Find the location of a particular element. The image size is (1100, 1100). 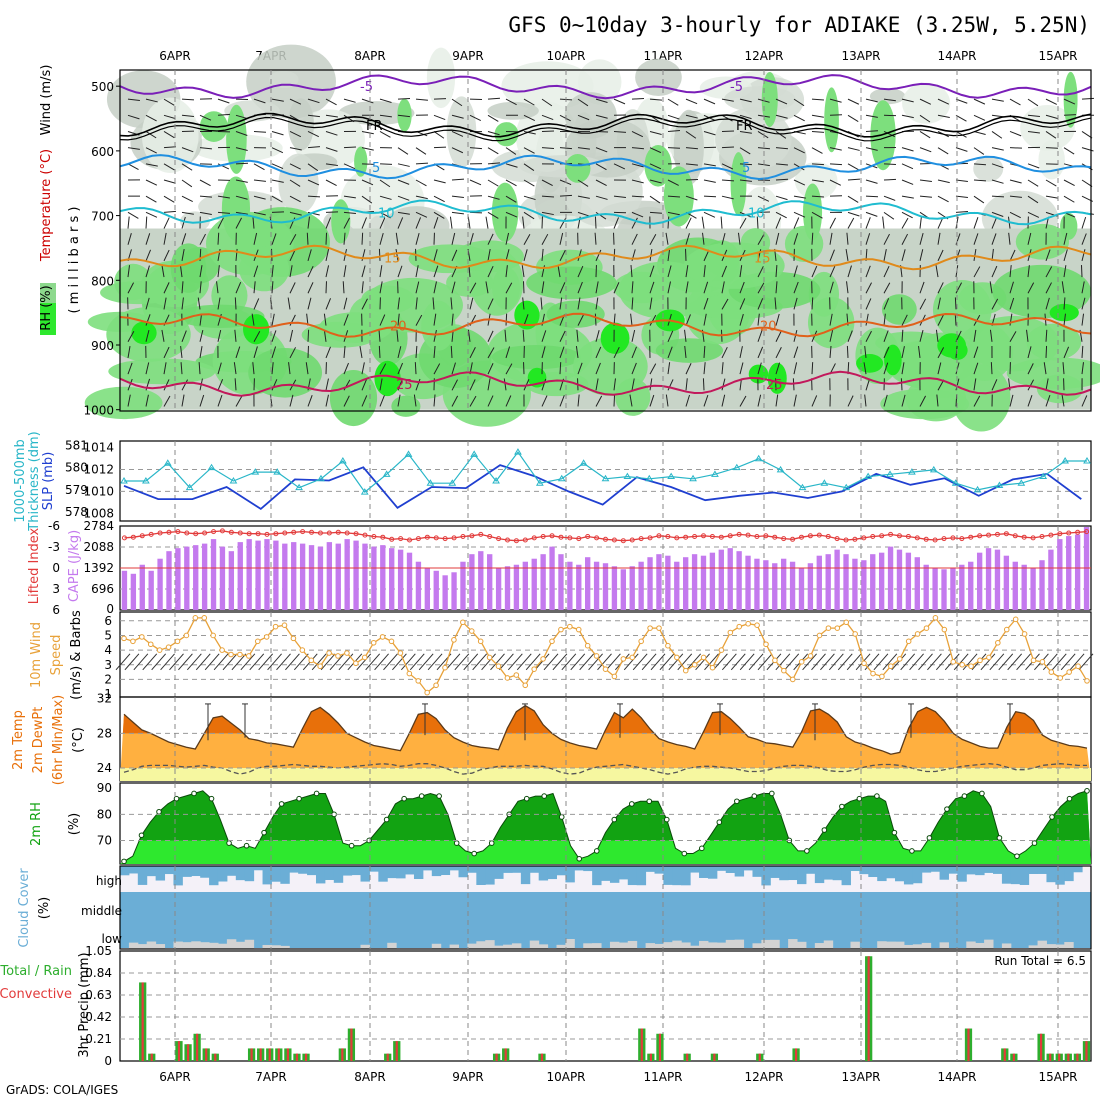

thickness-point is located at coordinates (539, 482).